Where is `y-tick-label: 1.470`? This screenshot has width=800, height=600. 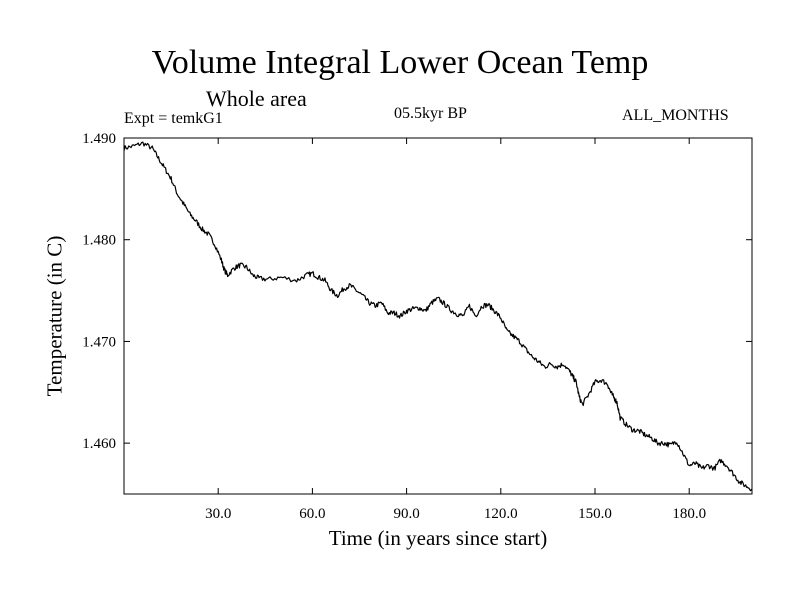
y-tick-label: 1.470 is located at coordinates (99, 342).